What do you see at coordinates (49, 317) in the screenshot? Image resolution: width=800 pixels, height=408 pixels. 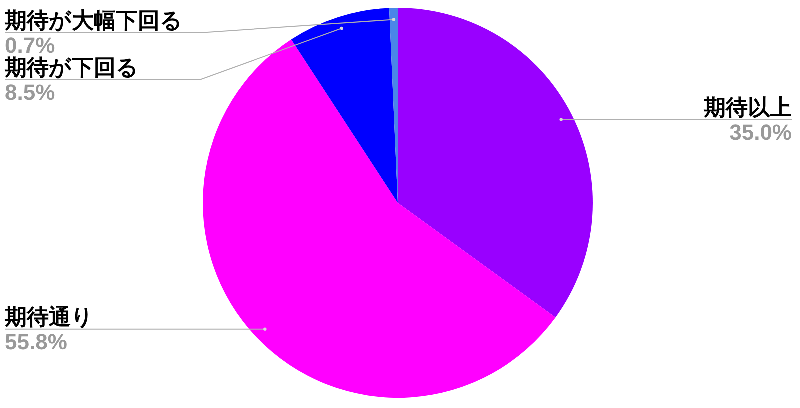 I see `slice-label: 期待通り` at bounding box center [49, 317].